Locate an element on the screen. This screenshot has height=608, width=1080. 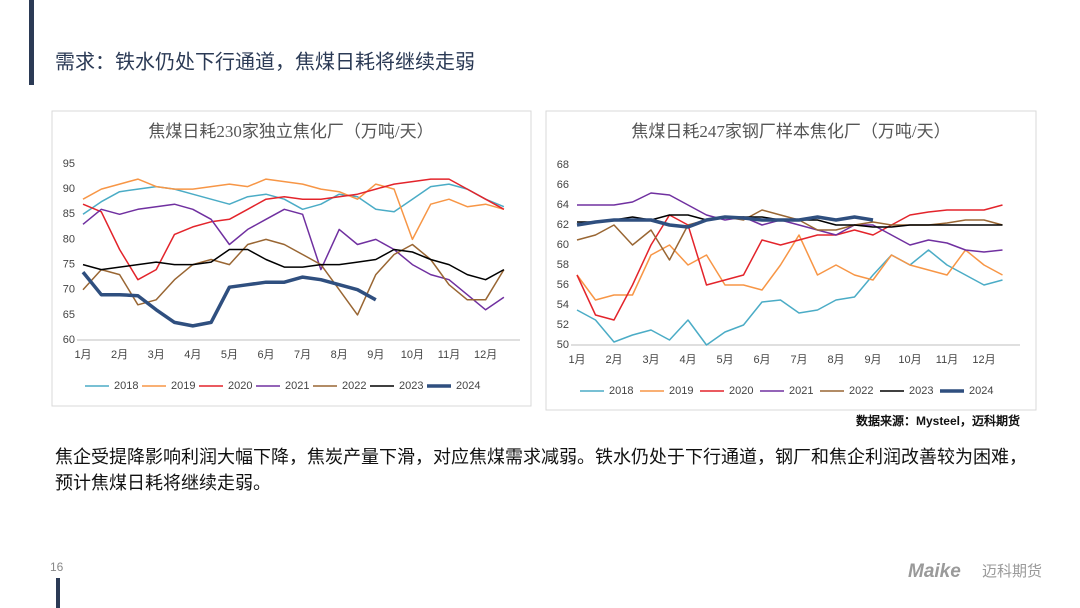
y-tick-label: 68 is located at coordinates (563, 165).